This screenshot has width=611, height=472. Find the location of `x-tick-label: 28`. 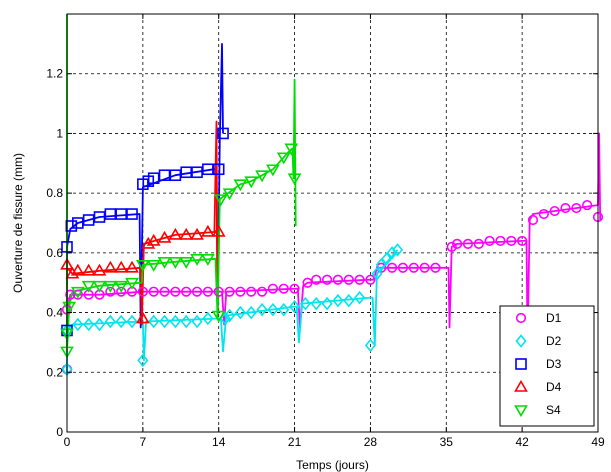

x-tick-label: 28 is located at coordinates (371, 442).